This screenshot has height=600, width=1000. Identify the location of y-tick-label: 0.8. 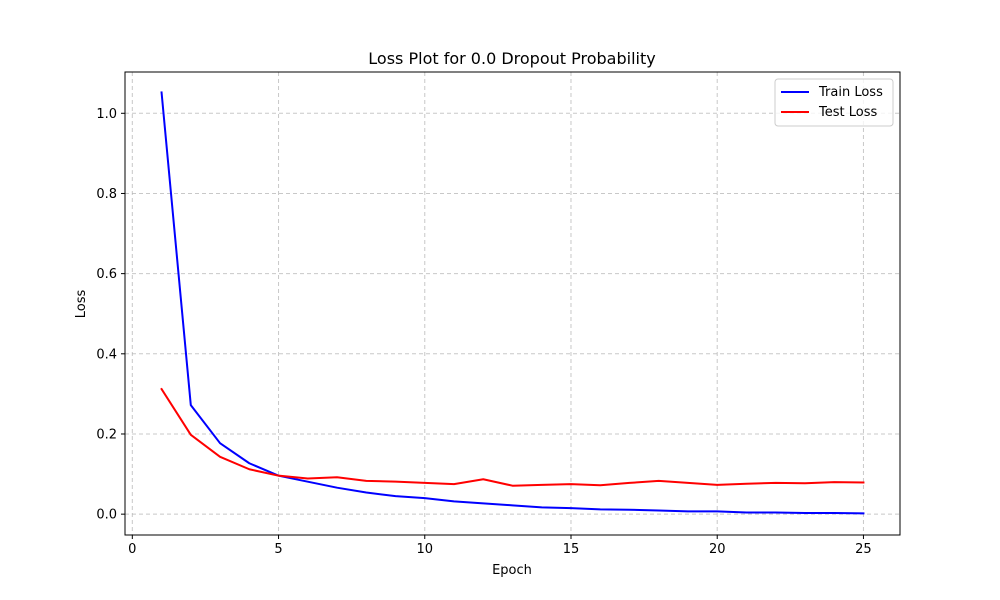
(106, 194).